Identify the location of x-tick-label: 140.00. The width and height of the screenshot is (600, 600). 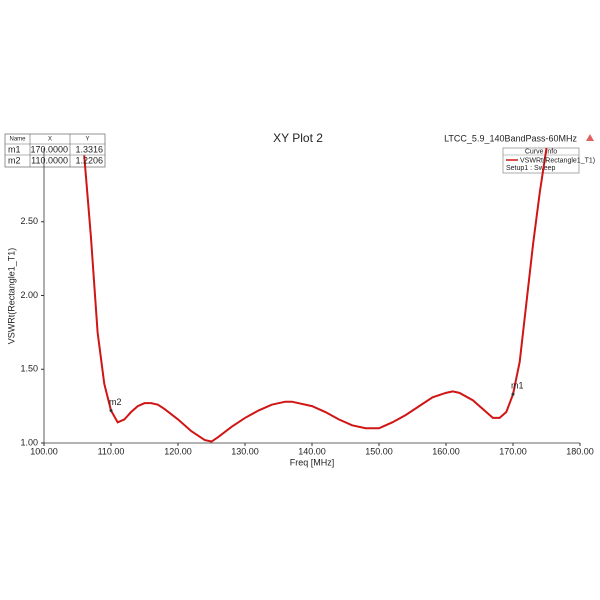
(312, 451).